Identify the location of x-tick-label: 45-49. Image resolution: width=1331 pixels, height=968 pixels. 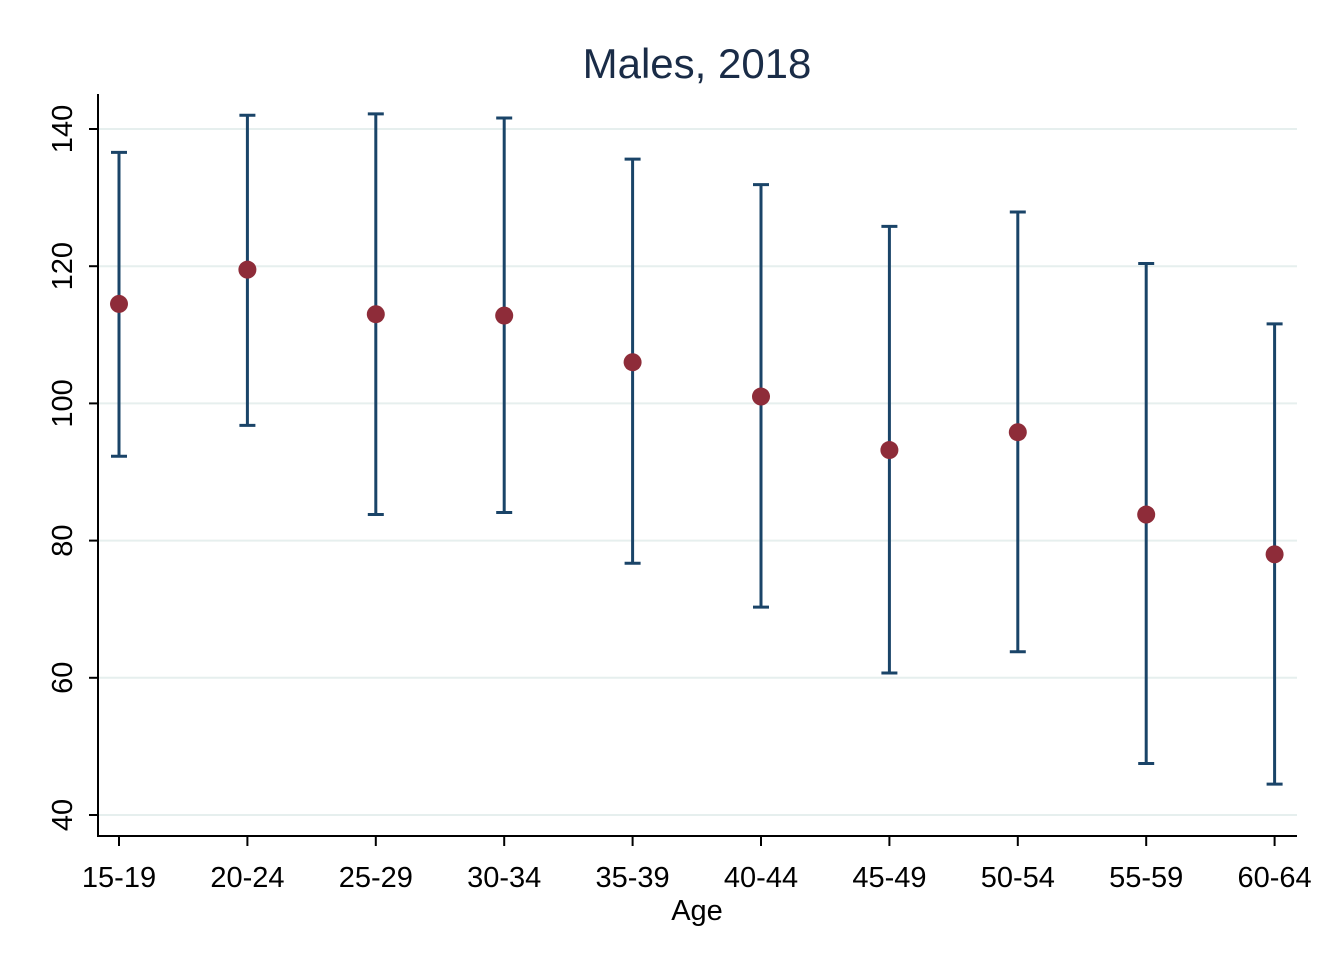
(889, 878).